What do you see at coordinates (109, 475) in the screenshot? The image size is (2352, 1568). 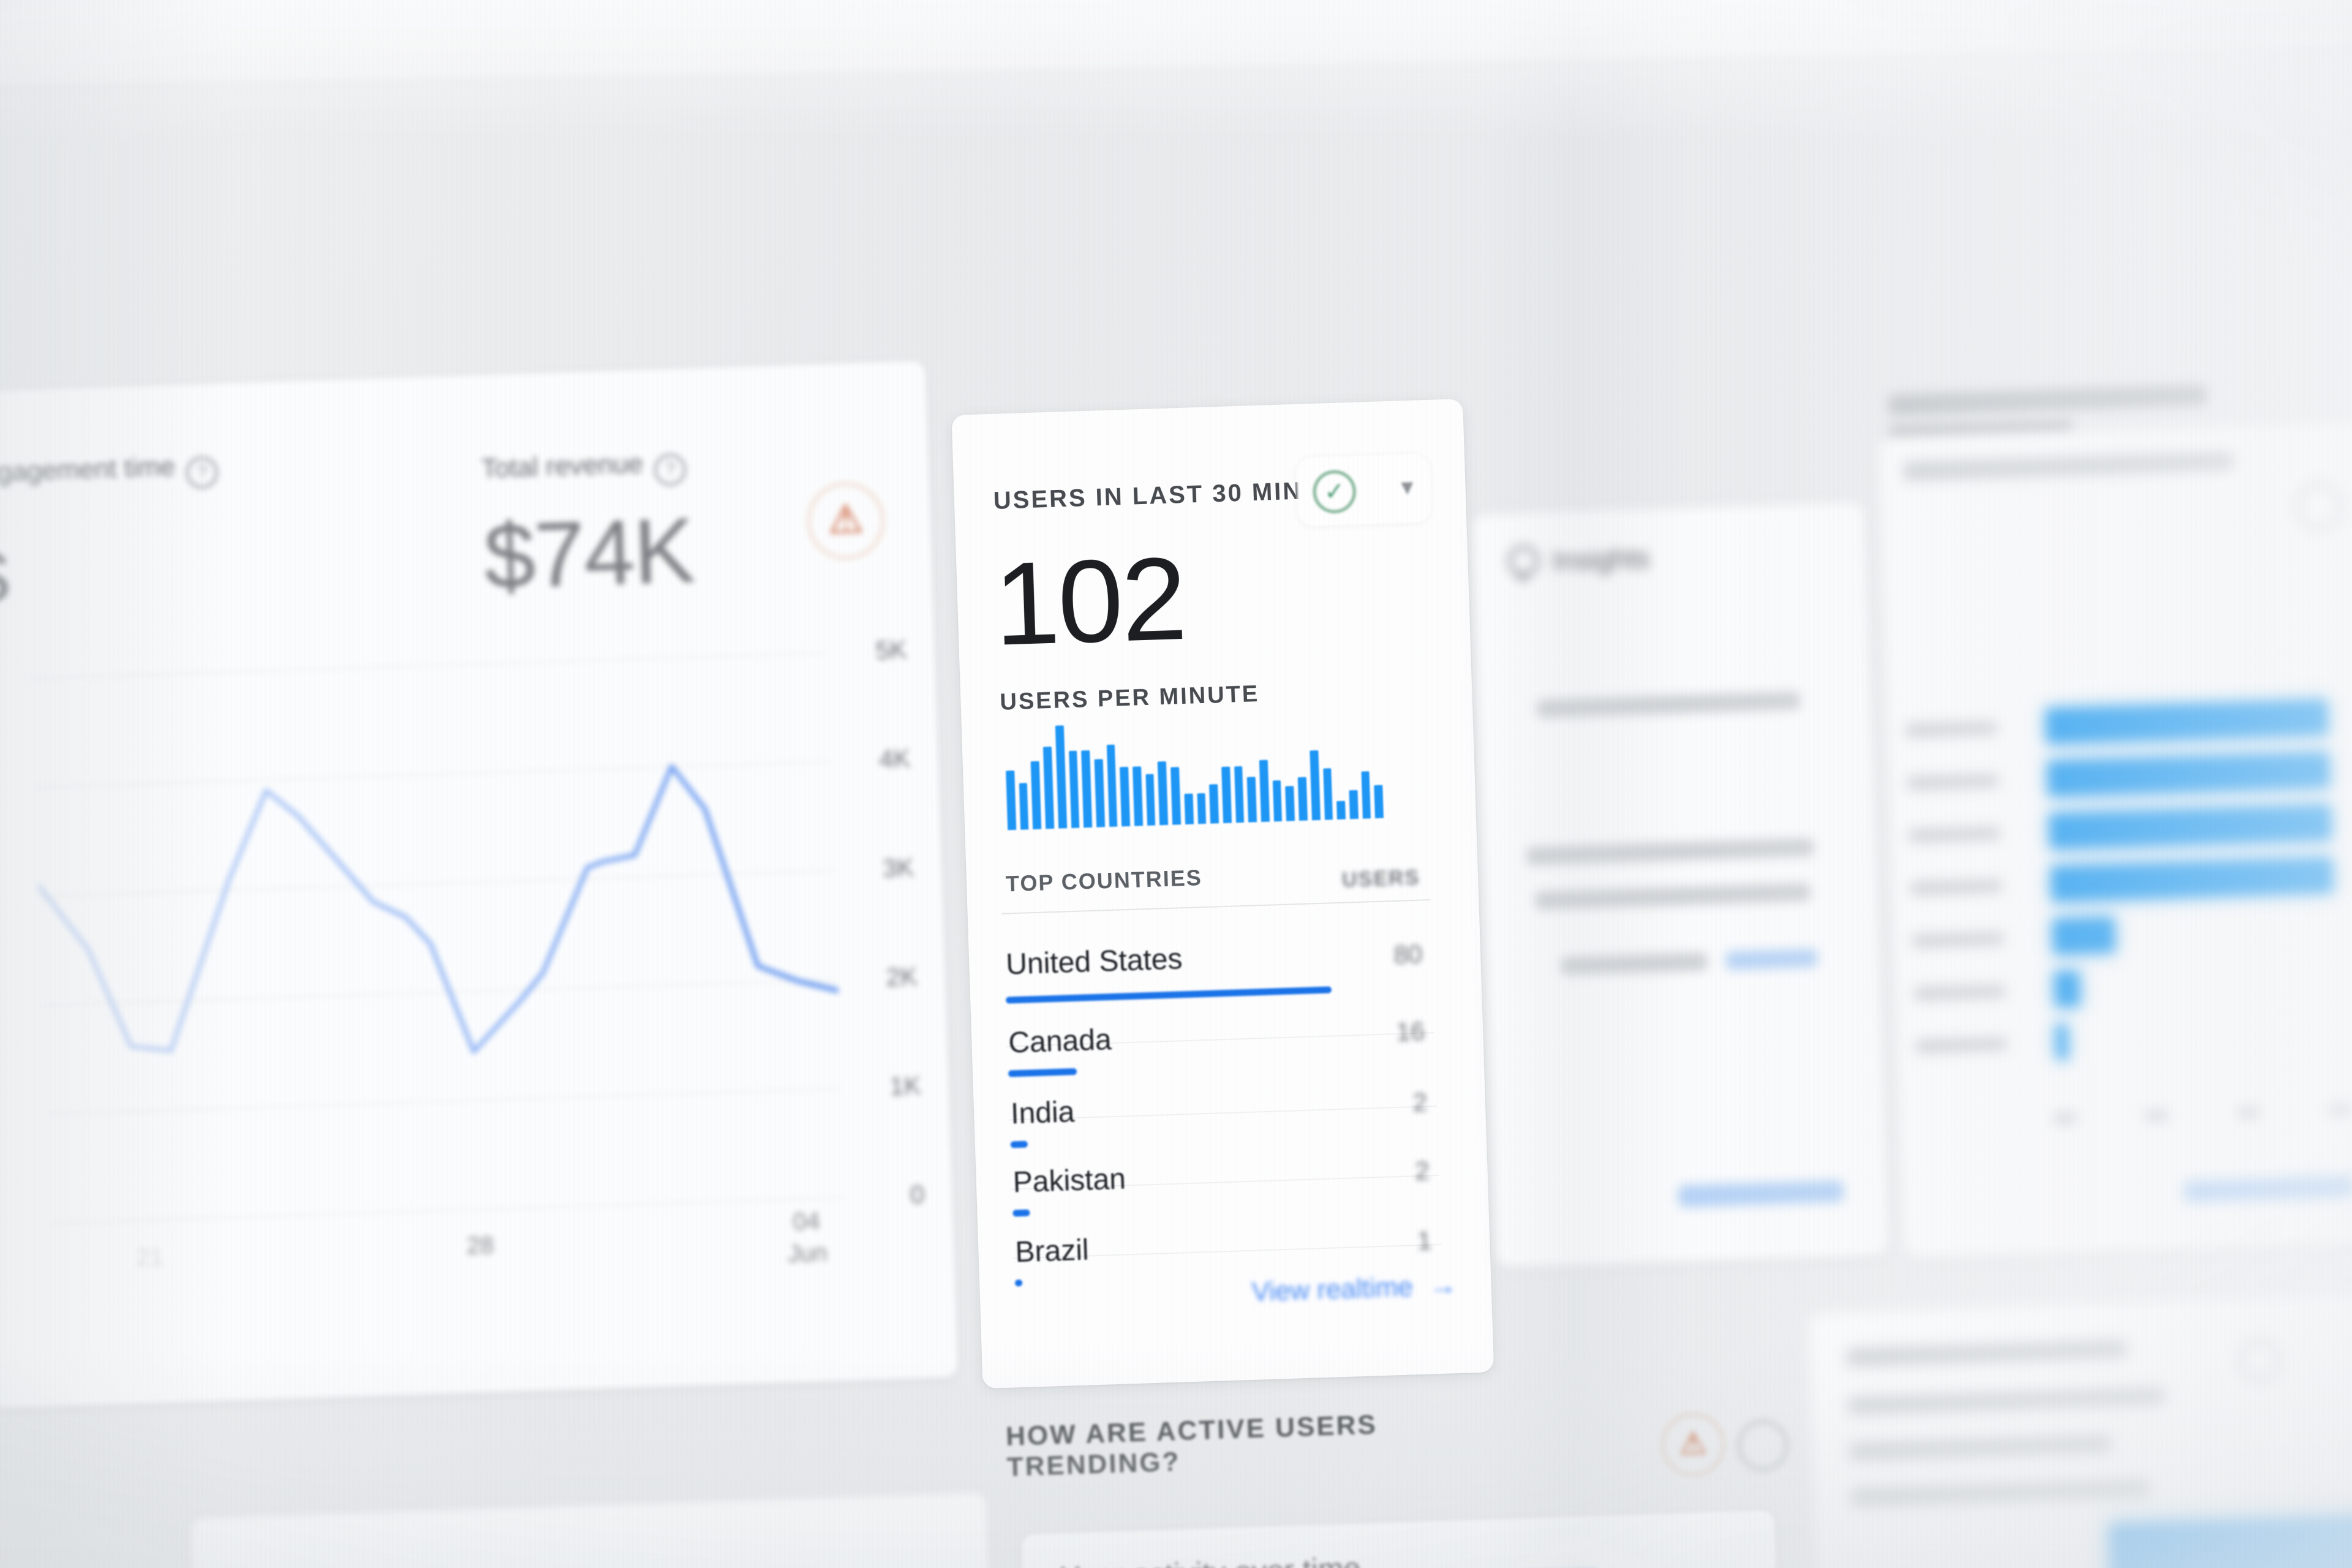 I see `engagement-time-label: Average engagement time?` at bounding box center [109, 475].